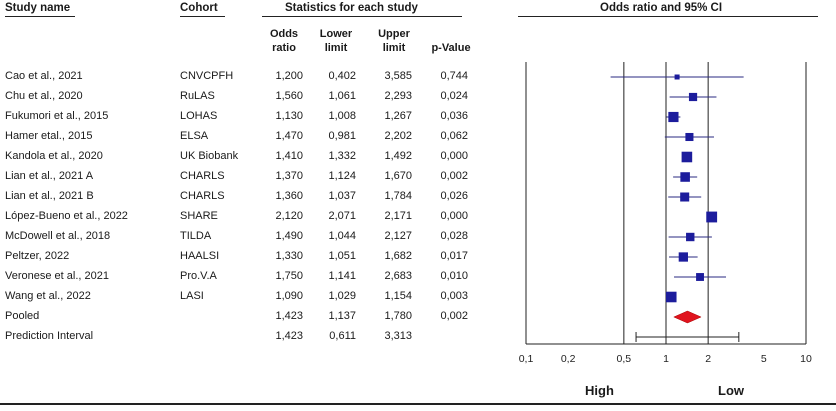  Describe the element at coordinates (342, 316) in the screenshot. I see `lower-limit-cell: 1,137` at that location.